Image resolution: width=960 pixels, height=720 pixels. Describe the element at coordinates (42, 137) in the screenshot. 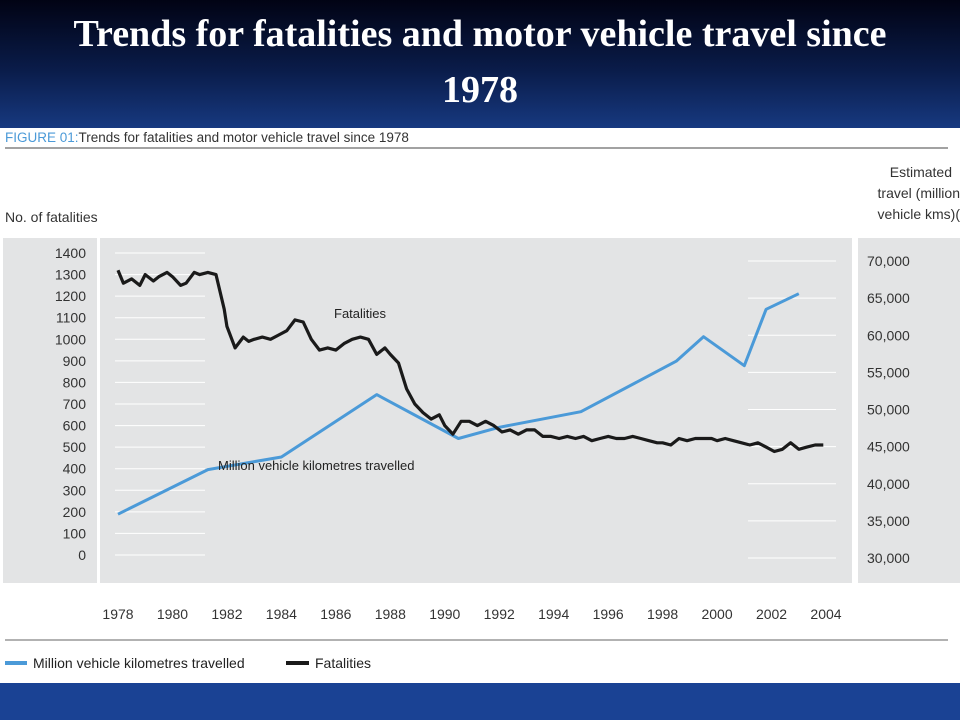

I see `figure-label: FIGURE 01:` at that location.